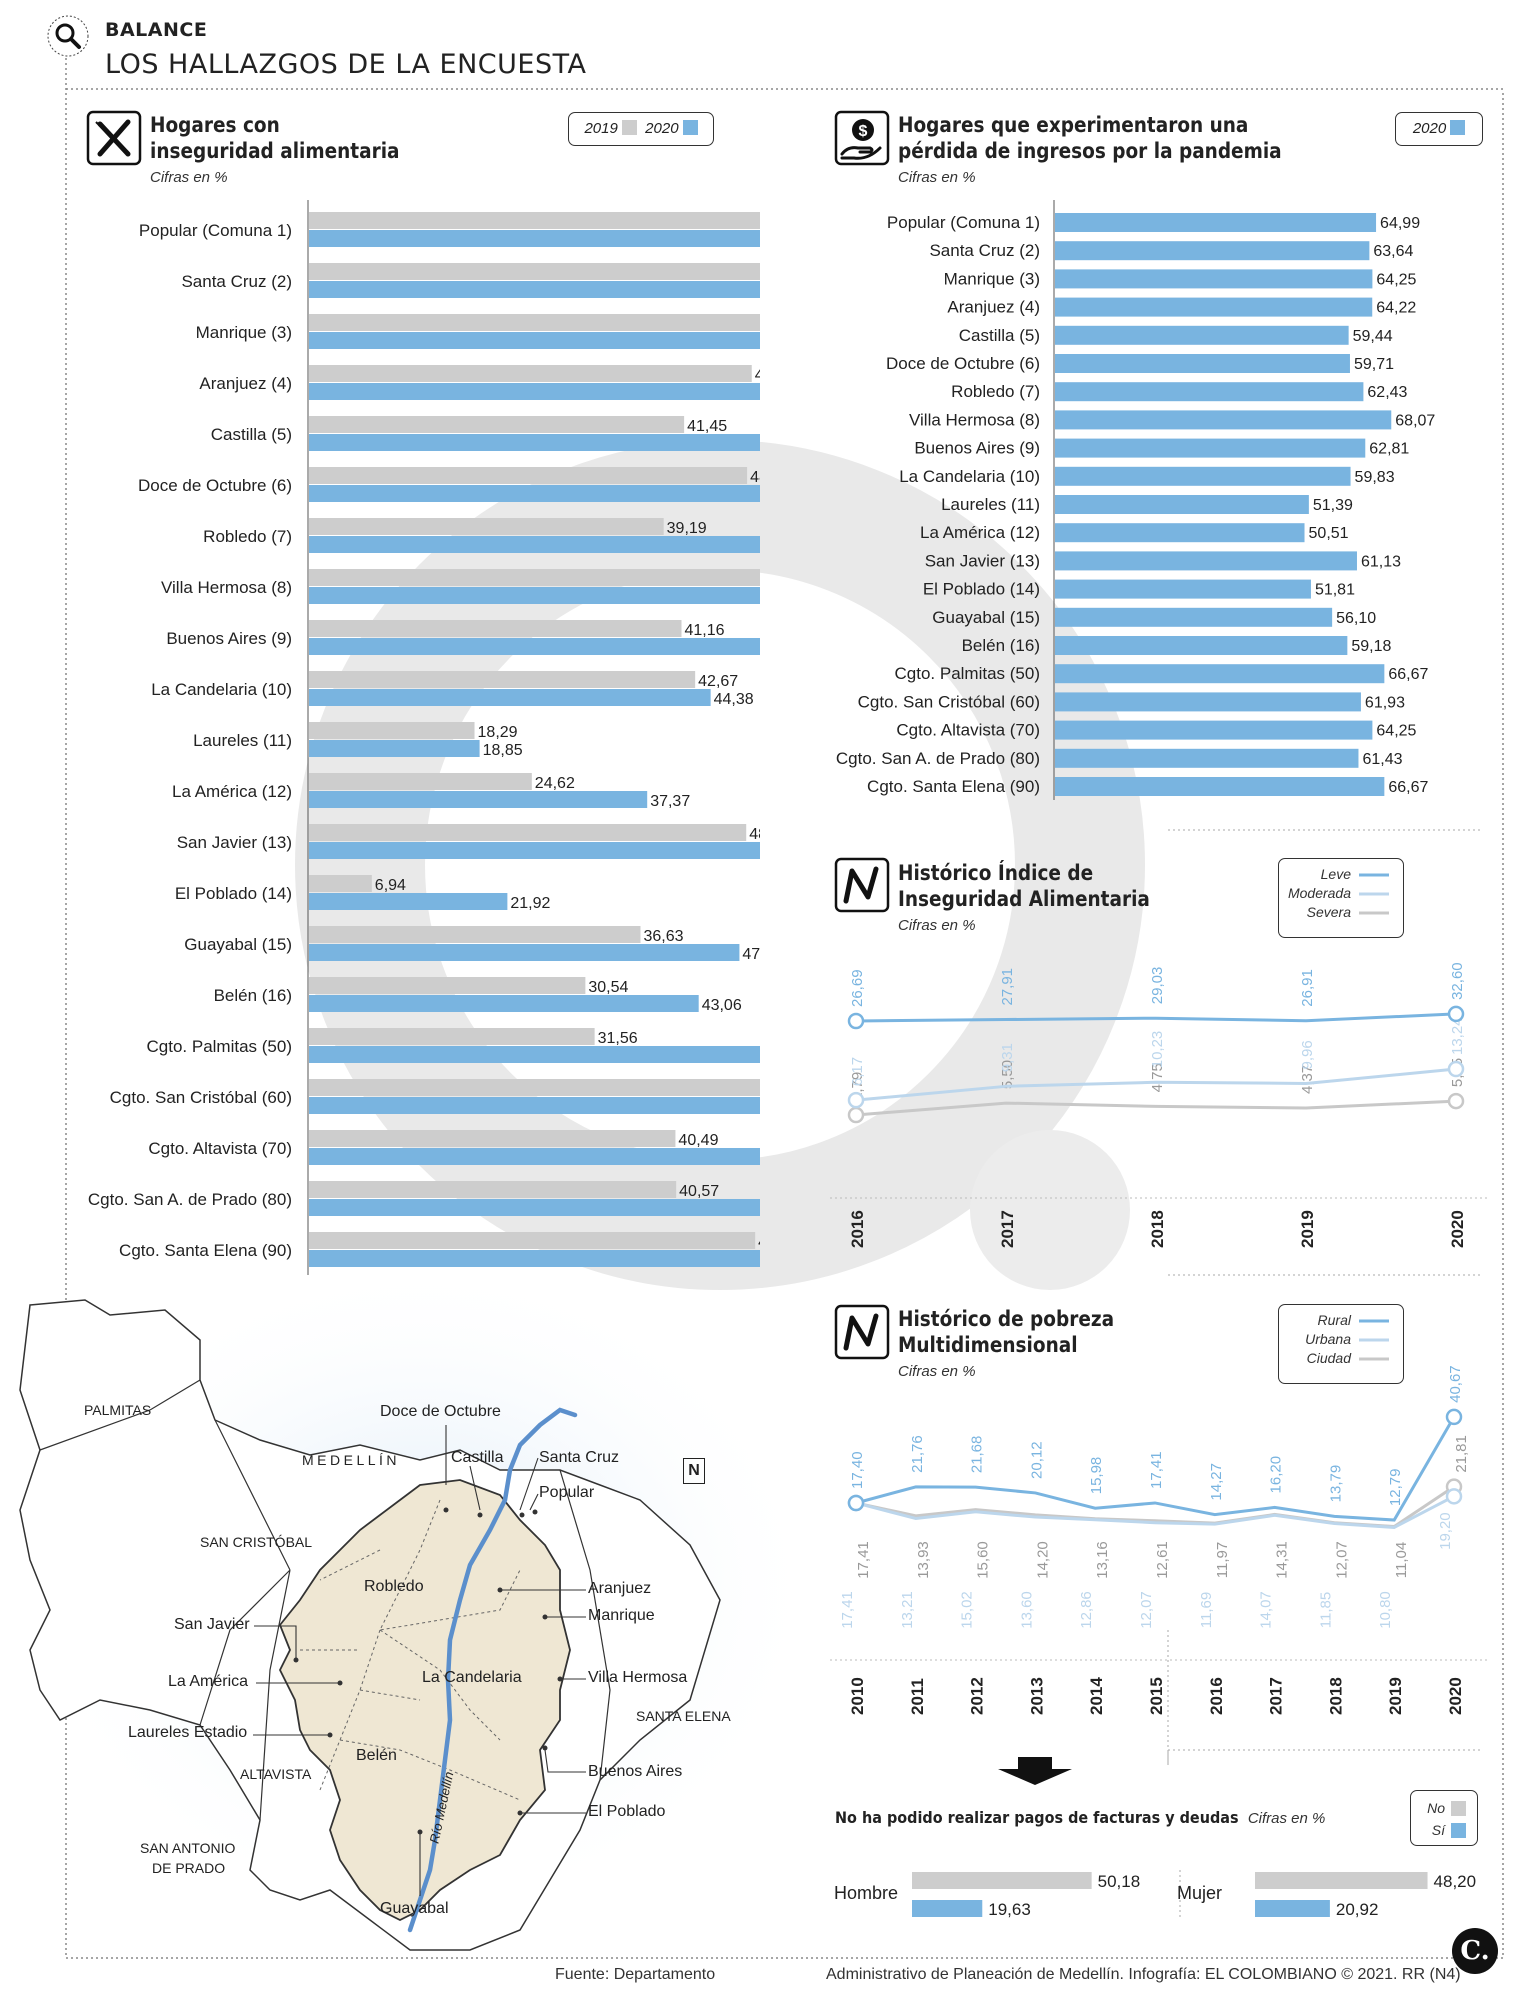 The image size is (1534, 2000). Describe the element at coordinates (221, 689) in the screenshot. I see `chart1-category-label: La Candelaria (10)` at that location.